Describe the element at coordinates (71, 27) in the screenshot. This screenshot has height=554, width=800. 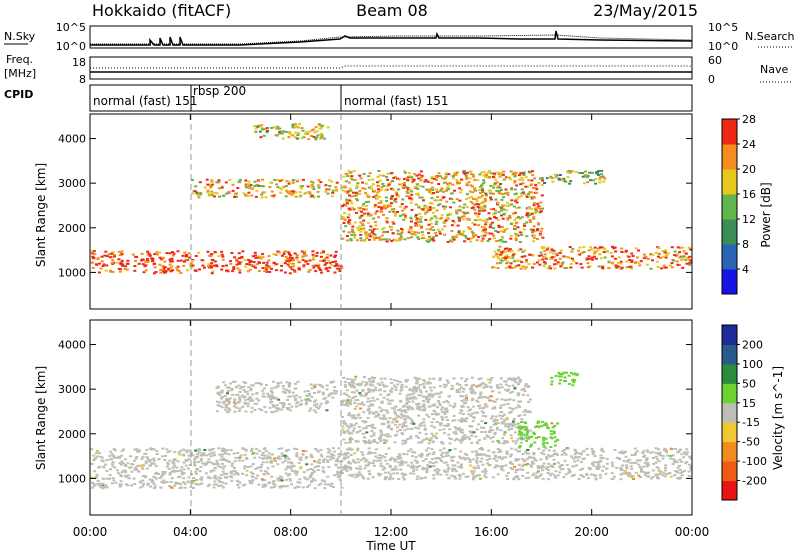
I see `nsky-tick-top: 10^5` at that location.